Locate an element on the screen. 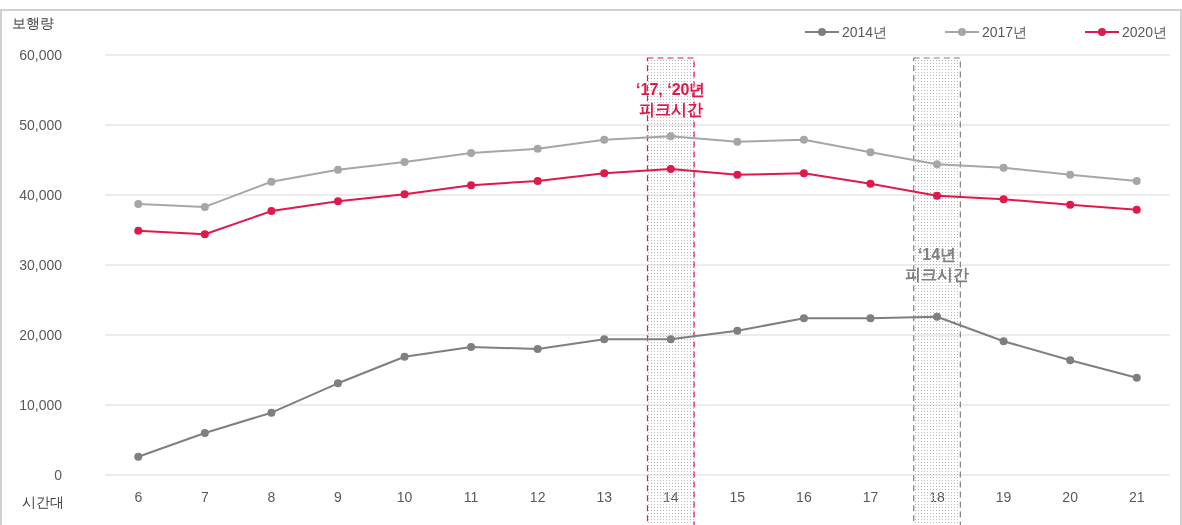 The width and height of the screenshot is (1182, 525). y-tick-label: 40,000 is located at coordinates (41, 195).